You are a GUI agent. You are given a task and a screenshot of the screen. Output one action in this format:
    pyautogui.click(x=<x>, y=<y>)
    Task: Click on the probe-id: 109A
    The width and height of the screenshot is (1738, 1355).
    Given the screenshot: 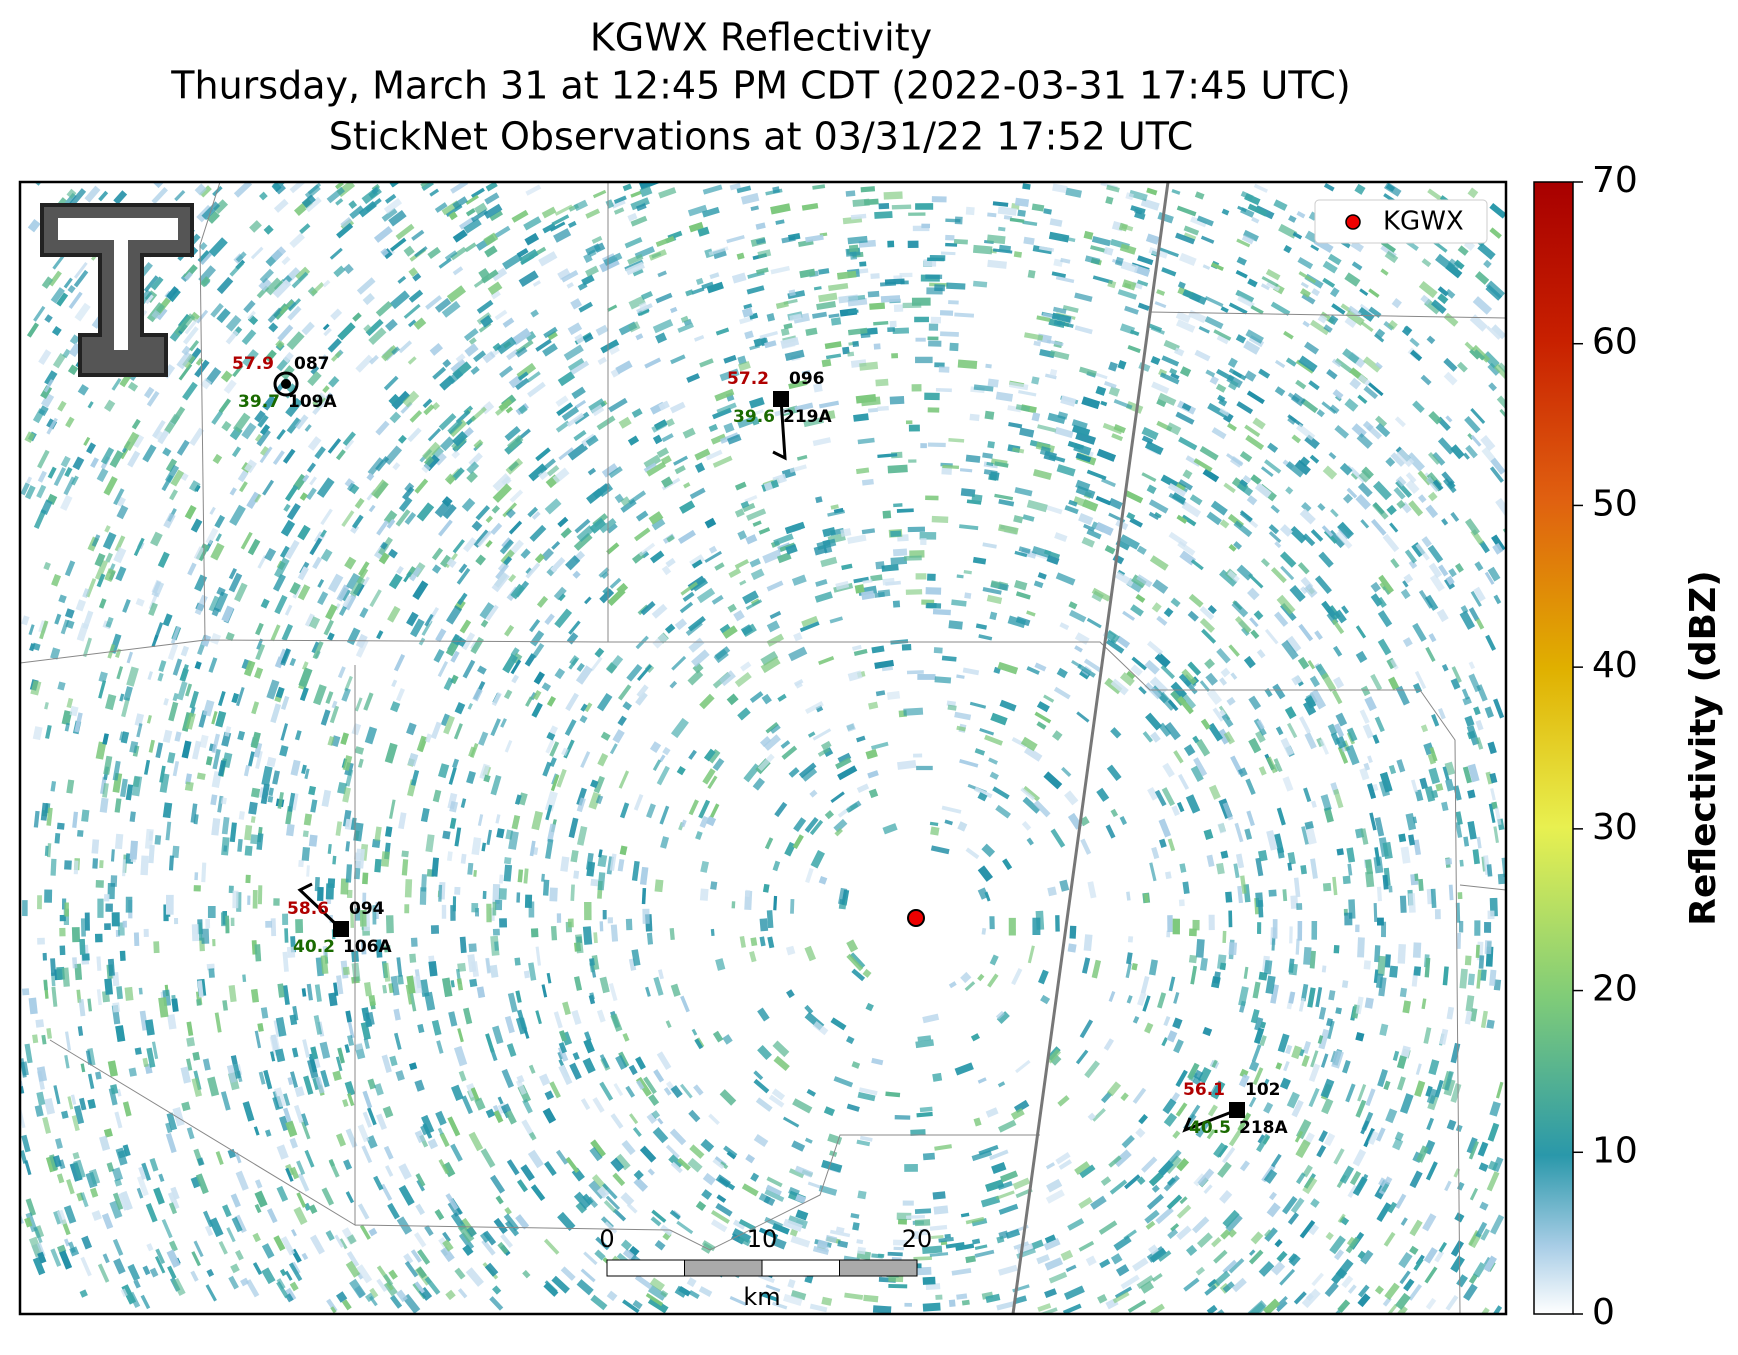 What is the action you would take?
    pyautogui.click(x=312, y=402)
    